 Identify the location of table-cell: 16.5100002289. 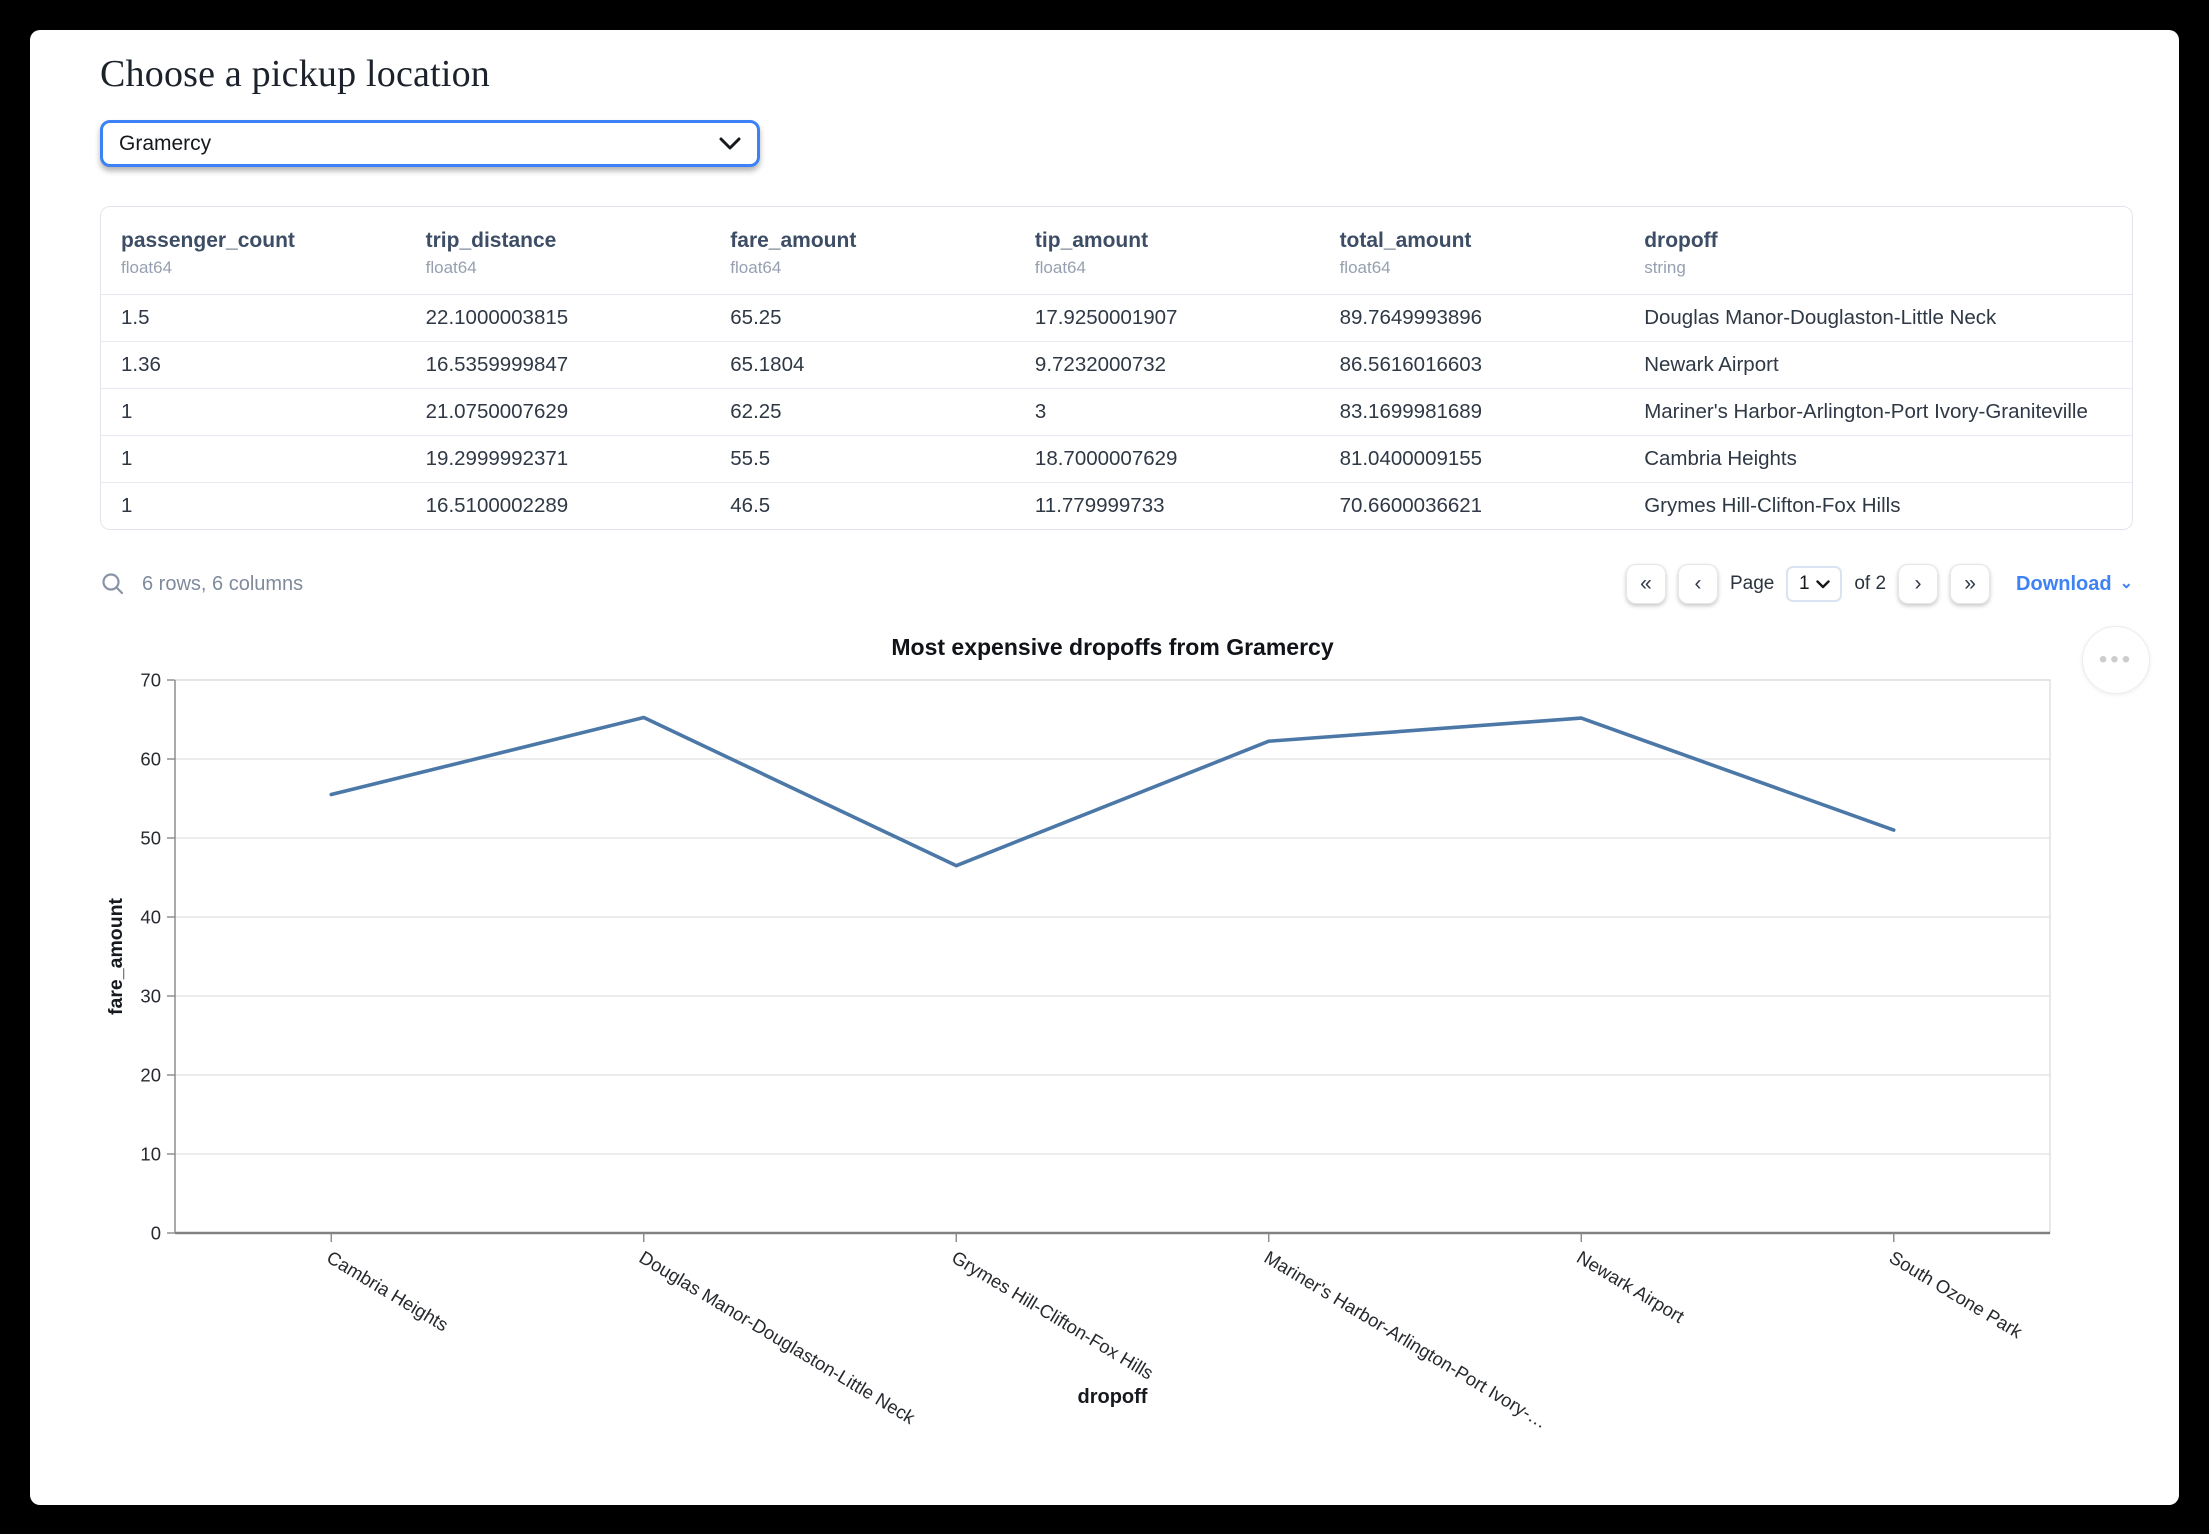
(558, 505).